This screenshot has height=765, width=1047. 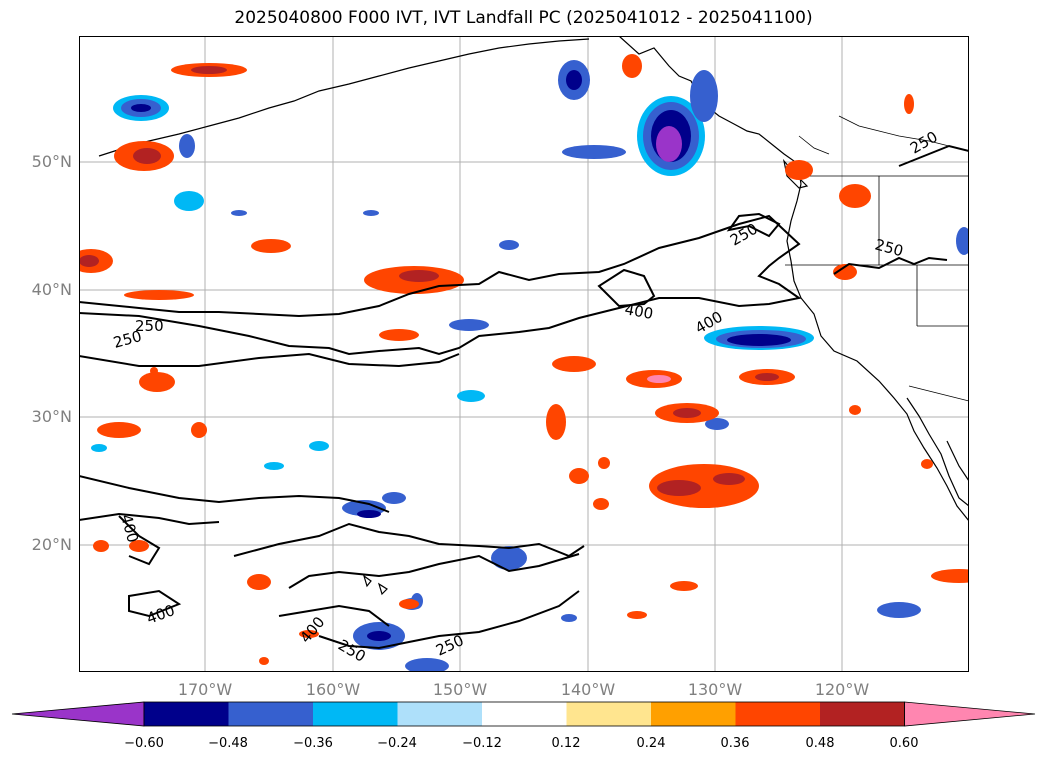 What do you see at coordinates (842, 689) in the screenshot?
I see `lon-label: 120°W` at bounding box center [842, 689].